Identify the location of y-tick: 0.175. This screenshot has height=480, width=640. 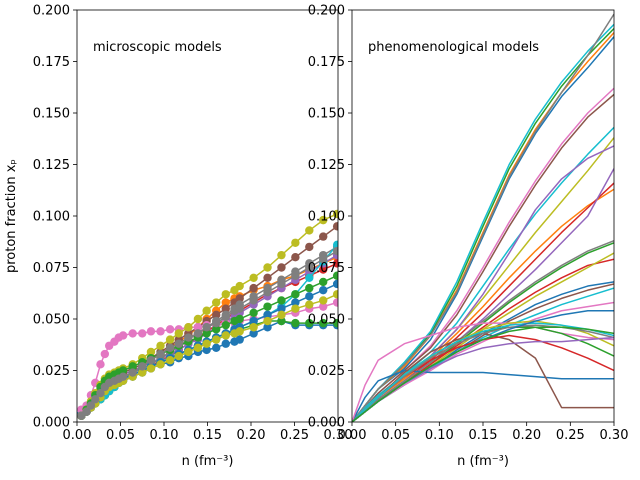
(55, 62).